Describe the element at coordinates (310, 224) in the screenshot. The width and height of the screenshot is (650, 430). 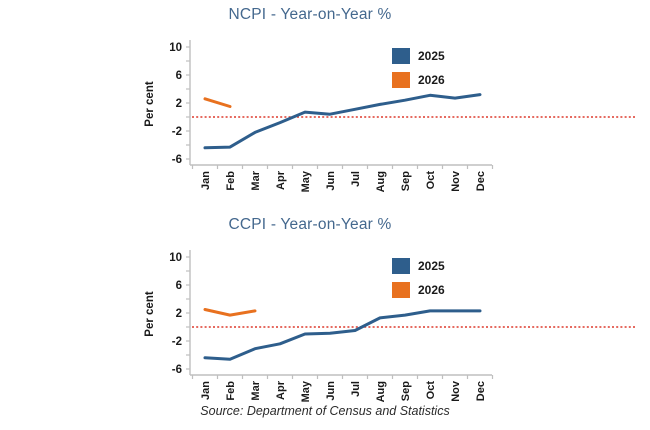
I see `ccpi-chart-title: CCPI - Year-on-Year %` at that location.